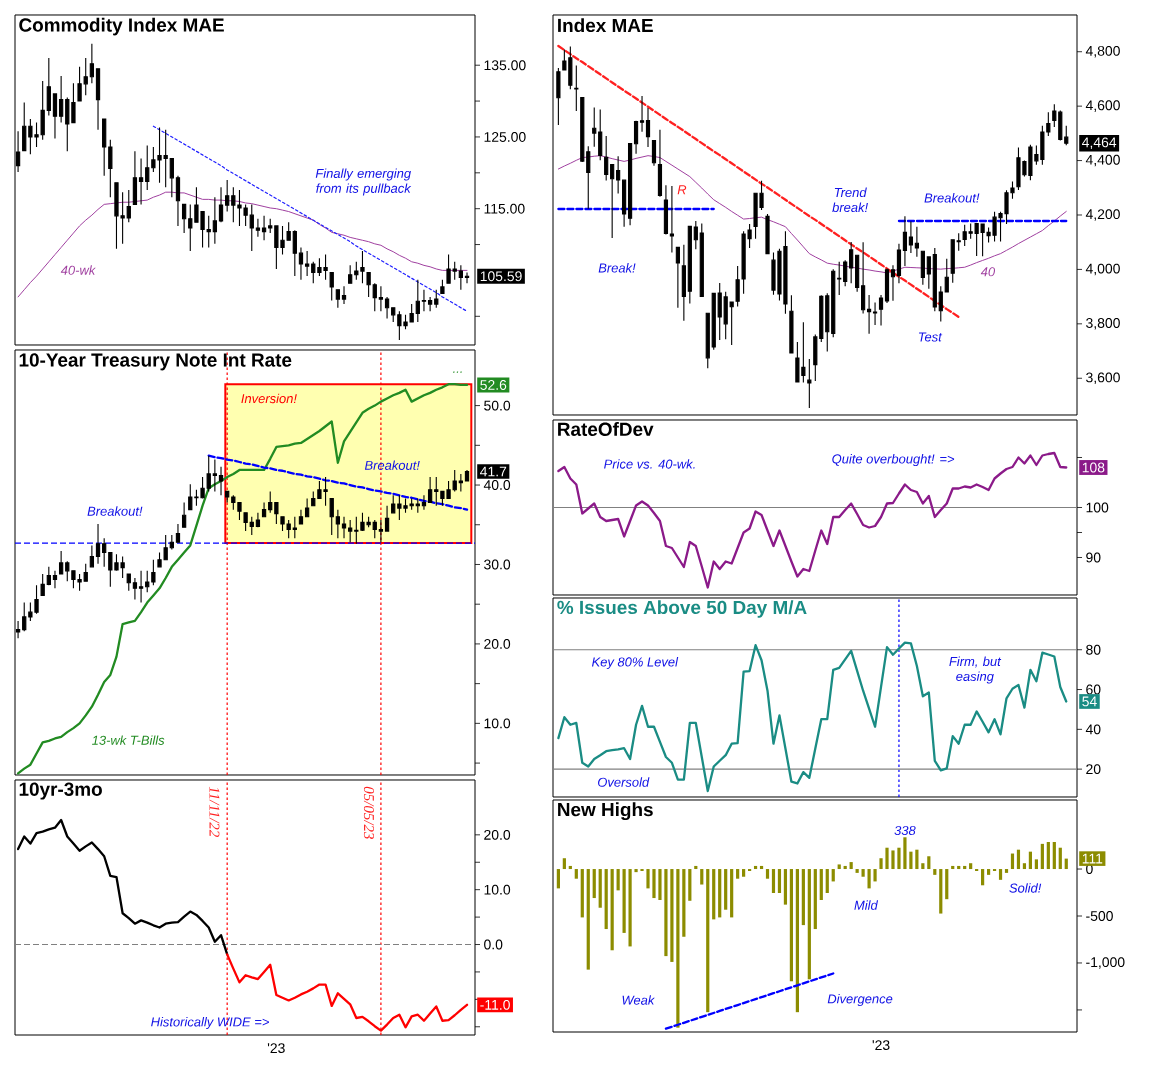  What do you see at coordinates (1103, 324) in the screenshot?
I see `y-tick-label: 3,800` at bounding box center [1103, 324].